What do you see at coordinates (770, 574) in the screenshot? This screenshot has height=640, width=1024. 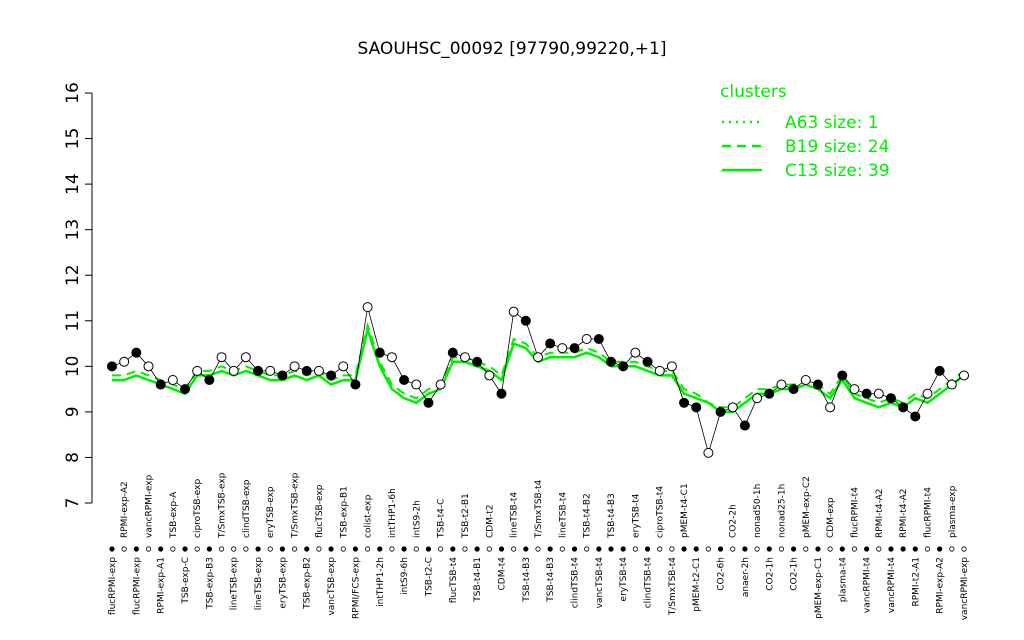 I see `x-tick-label: CO2-1h` at bounding box center [770, 574].